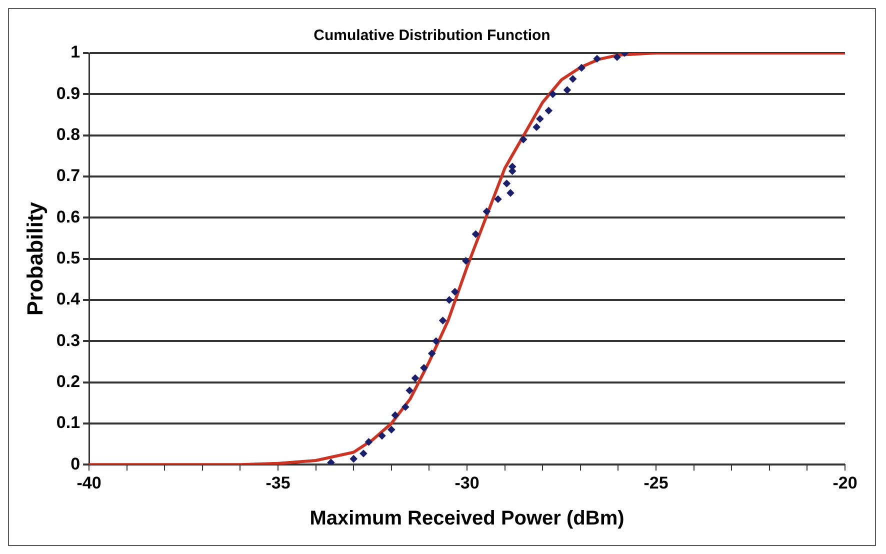 This screenshot has width=886, height=554. I want to click on x-tick-label: -20, so click(845, 482).